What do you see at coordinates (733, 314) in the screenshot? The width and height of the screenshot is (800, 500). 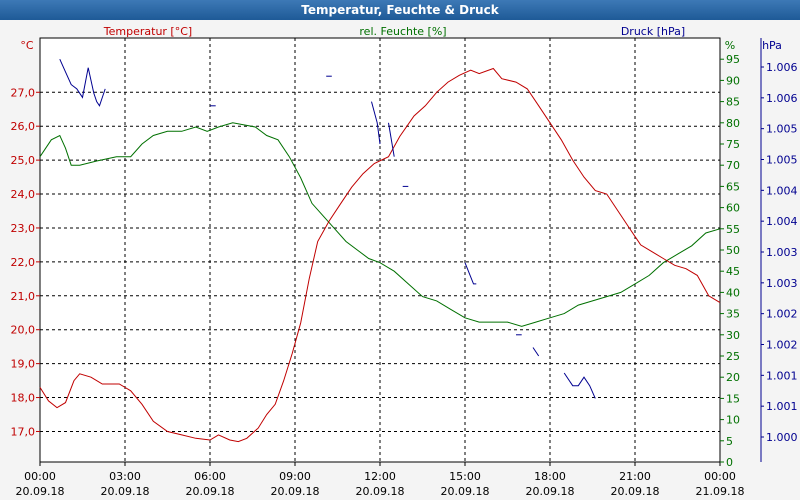 I see `right1-tick-label: 35` at bounding box center [733, 314].